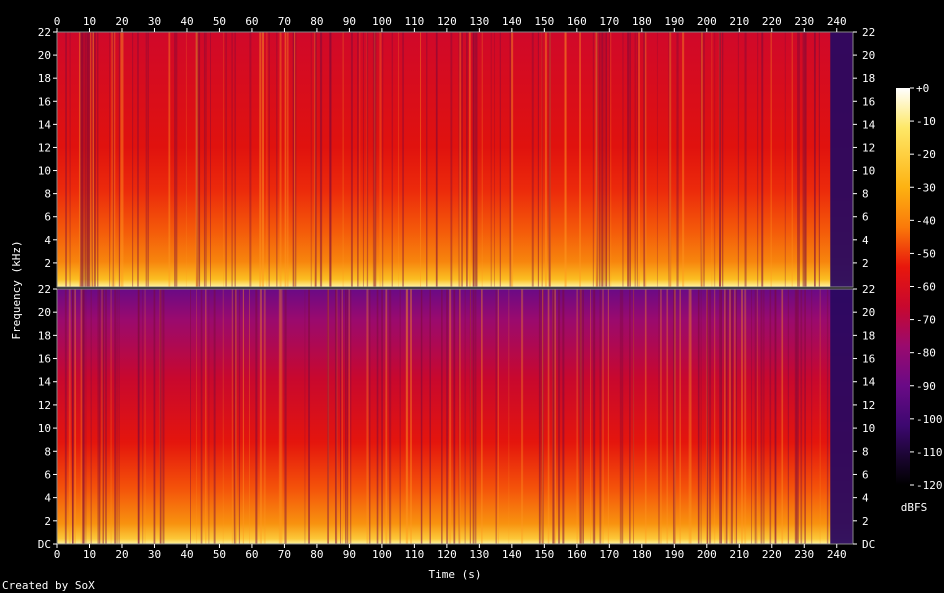  Describe the element at coordinates (45, 382) in the screenshot. I see `y-tick-label-left: 14` at that location.